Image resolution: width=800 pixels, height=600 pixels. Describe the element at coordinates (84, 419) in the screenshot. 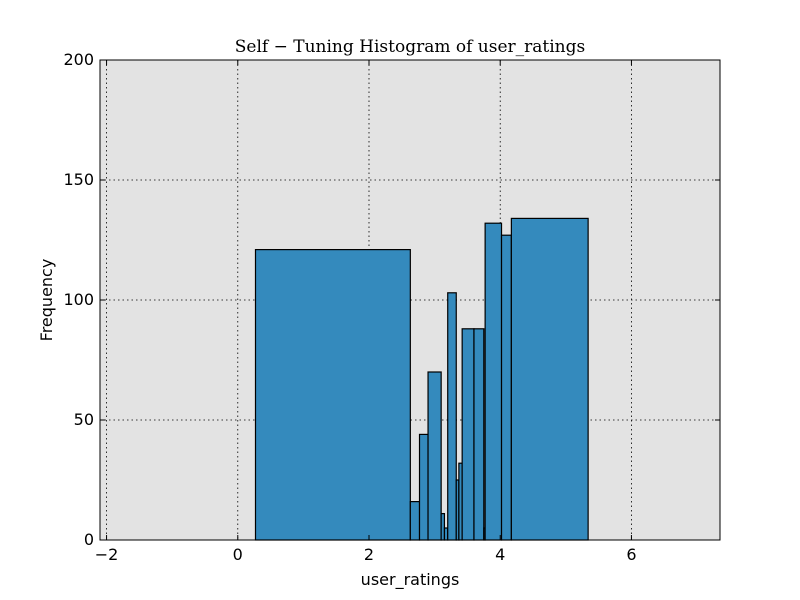

I see `y-tick-label: 50` at that location.